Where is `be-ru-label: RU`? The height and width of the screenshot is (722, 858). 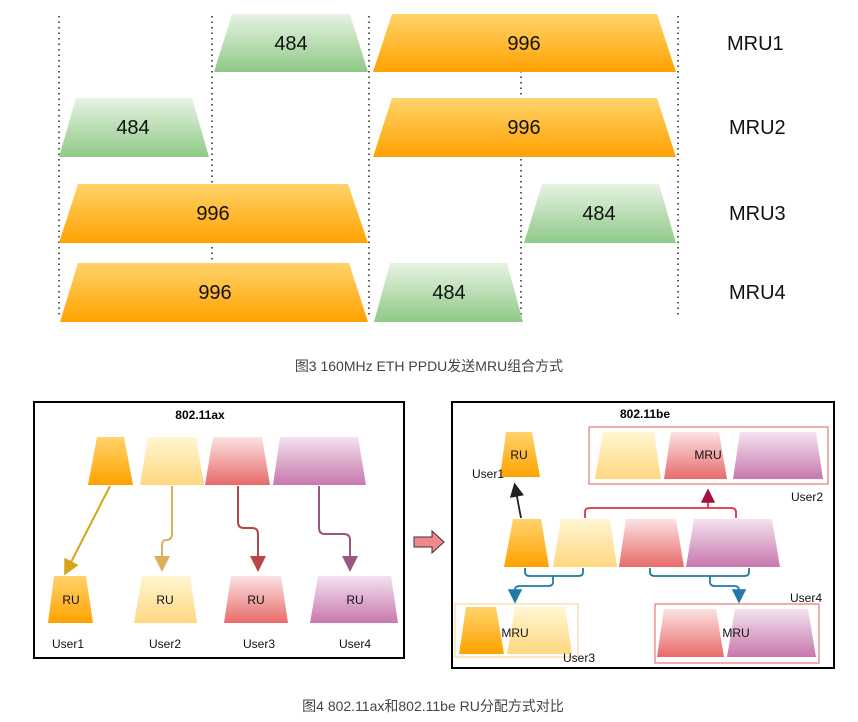
be-ru-label: RU is located at coordinates (518, 455).